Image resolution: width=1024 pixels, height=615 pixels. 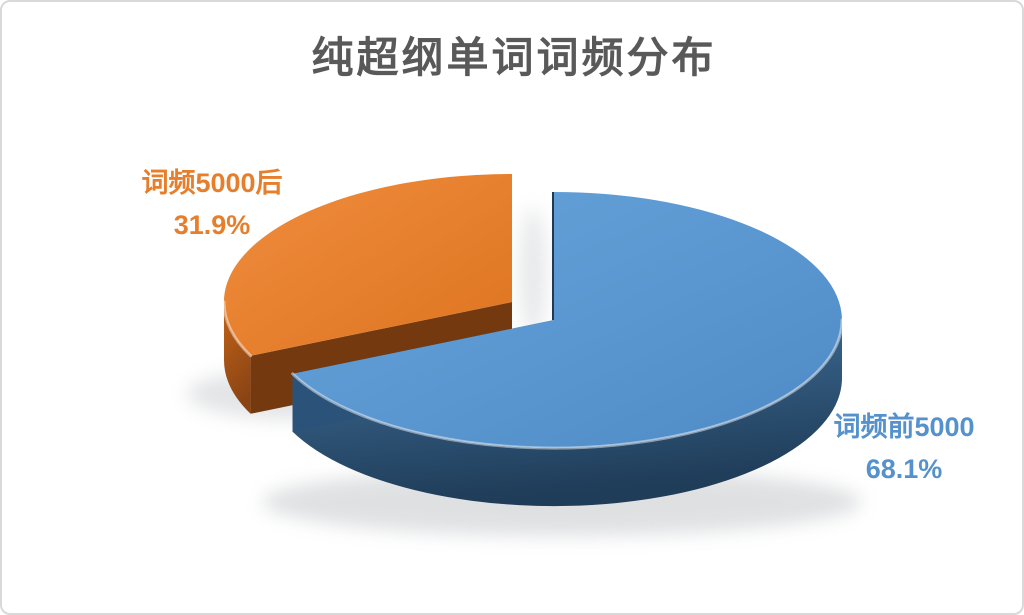 What do you see at coordinates (212, 225) in the screenshot?
I see `orange-slice-percent: 31.9%` at bounding box center [212, 225].